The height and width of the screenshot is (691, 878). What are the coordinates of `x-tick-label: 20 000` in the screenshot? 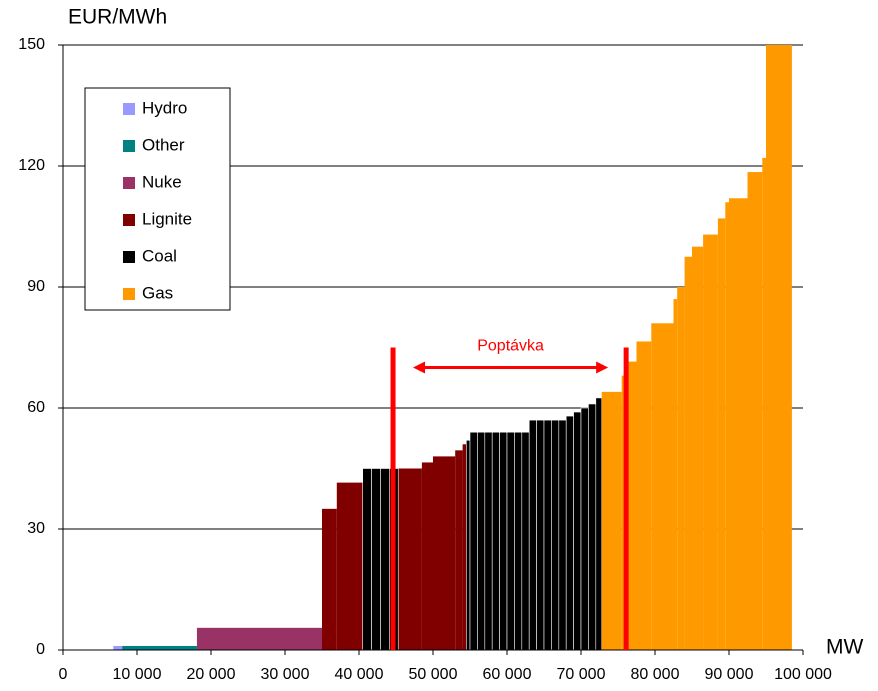 It's located at (211, 674).